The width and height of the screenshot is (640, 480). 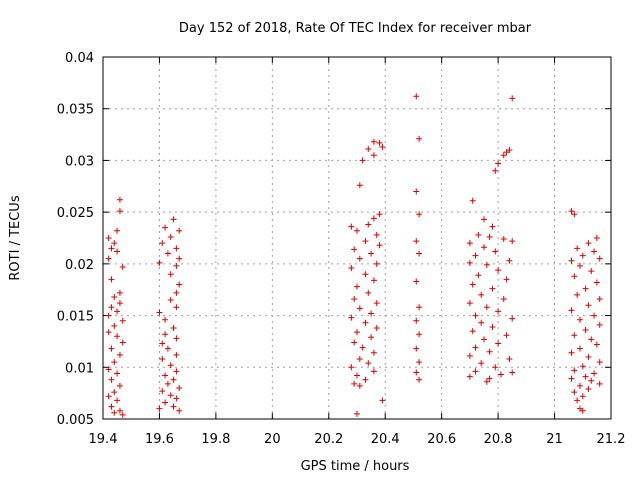 What do you see at coordinates (498, 439) in the screenshot?
I see `x-tick-label: 20.8` at bounding box center [498, 439].